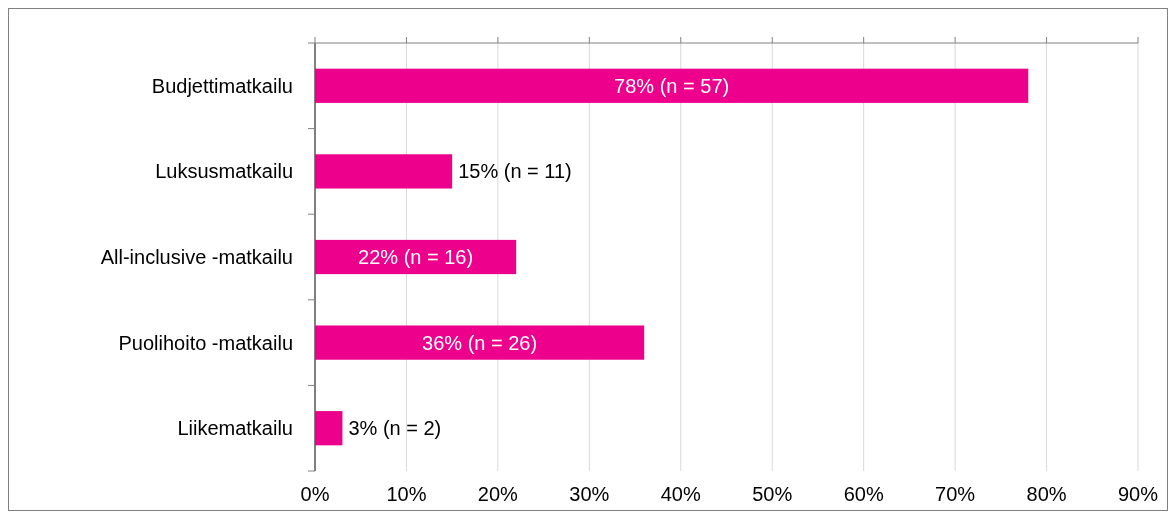 This screenshot has width=1176, height=519. What do you see at coordinates (224, 171) in the screenshot?
I see `y-tick-label: Luksusmatkailu` at bounding box center [224, 171].